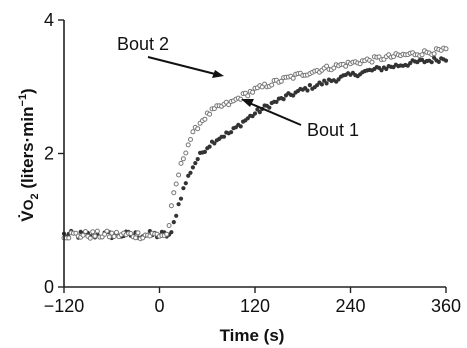  I want to click on x-tick-label: 0, so click(159, 306).